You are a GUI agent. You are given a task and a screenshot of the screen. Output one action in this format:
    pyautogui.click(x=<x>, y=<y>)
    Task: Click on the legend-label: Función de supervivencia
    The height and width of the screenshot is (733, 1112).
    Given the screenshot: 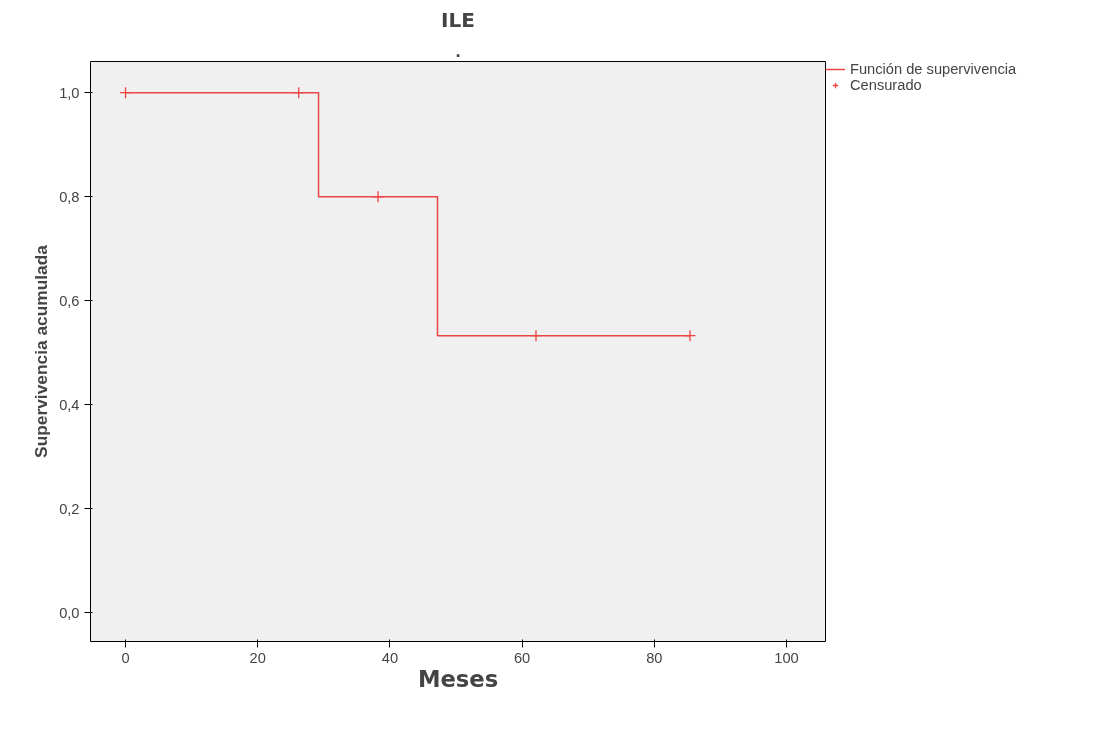 What is the action you would take?
    pyautogui.click(x=933, y=69)
    